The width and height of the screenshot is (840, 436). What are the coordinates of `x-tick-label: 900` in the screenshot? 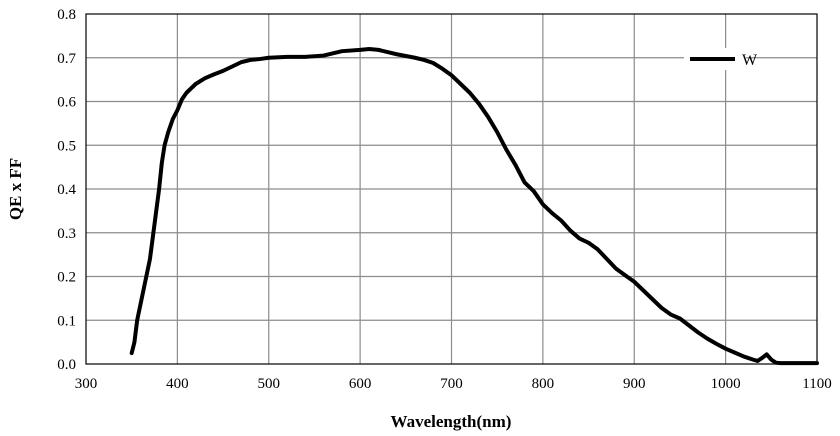 It's located at (634, 384).